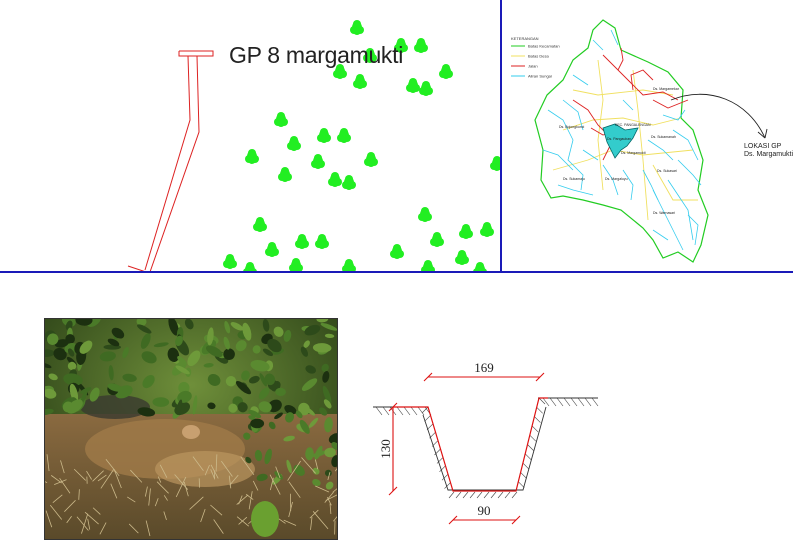  I want to click on dry-grass, so click(191, 495).